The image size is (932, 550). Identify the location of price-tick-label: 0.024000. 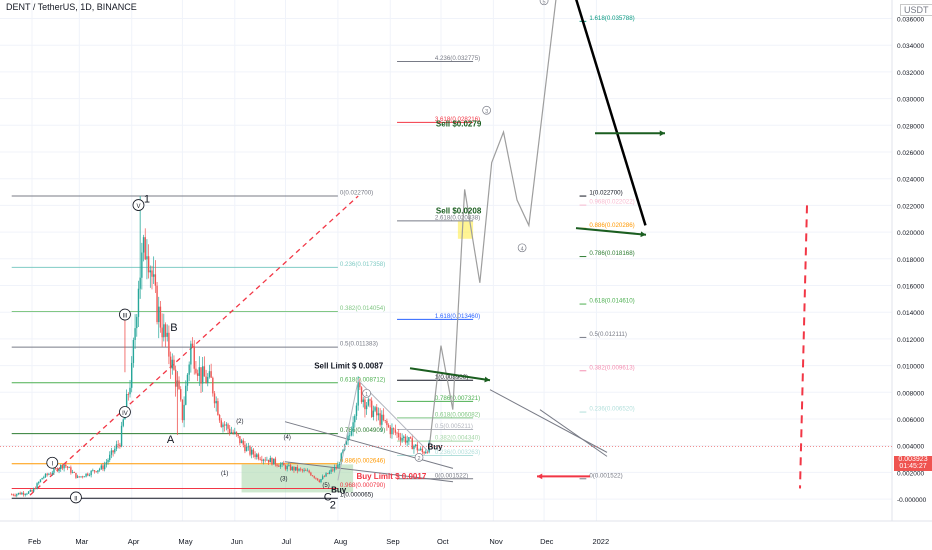
(910, 180).